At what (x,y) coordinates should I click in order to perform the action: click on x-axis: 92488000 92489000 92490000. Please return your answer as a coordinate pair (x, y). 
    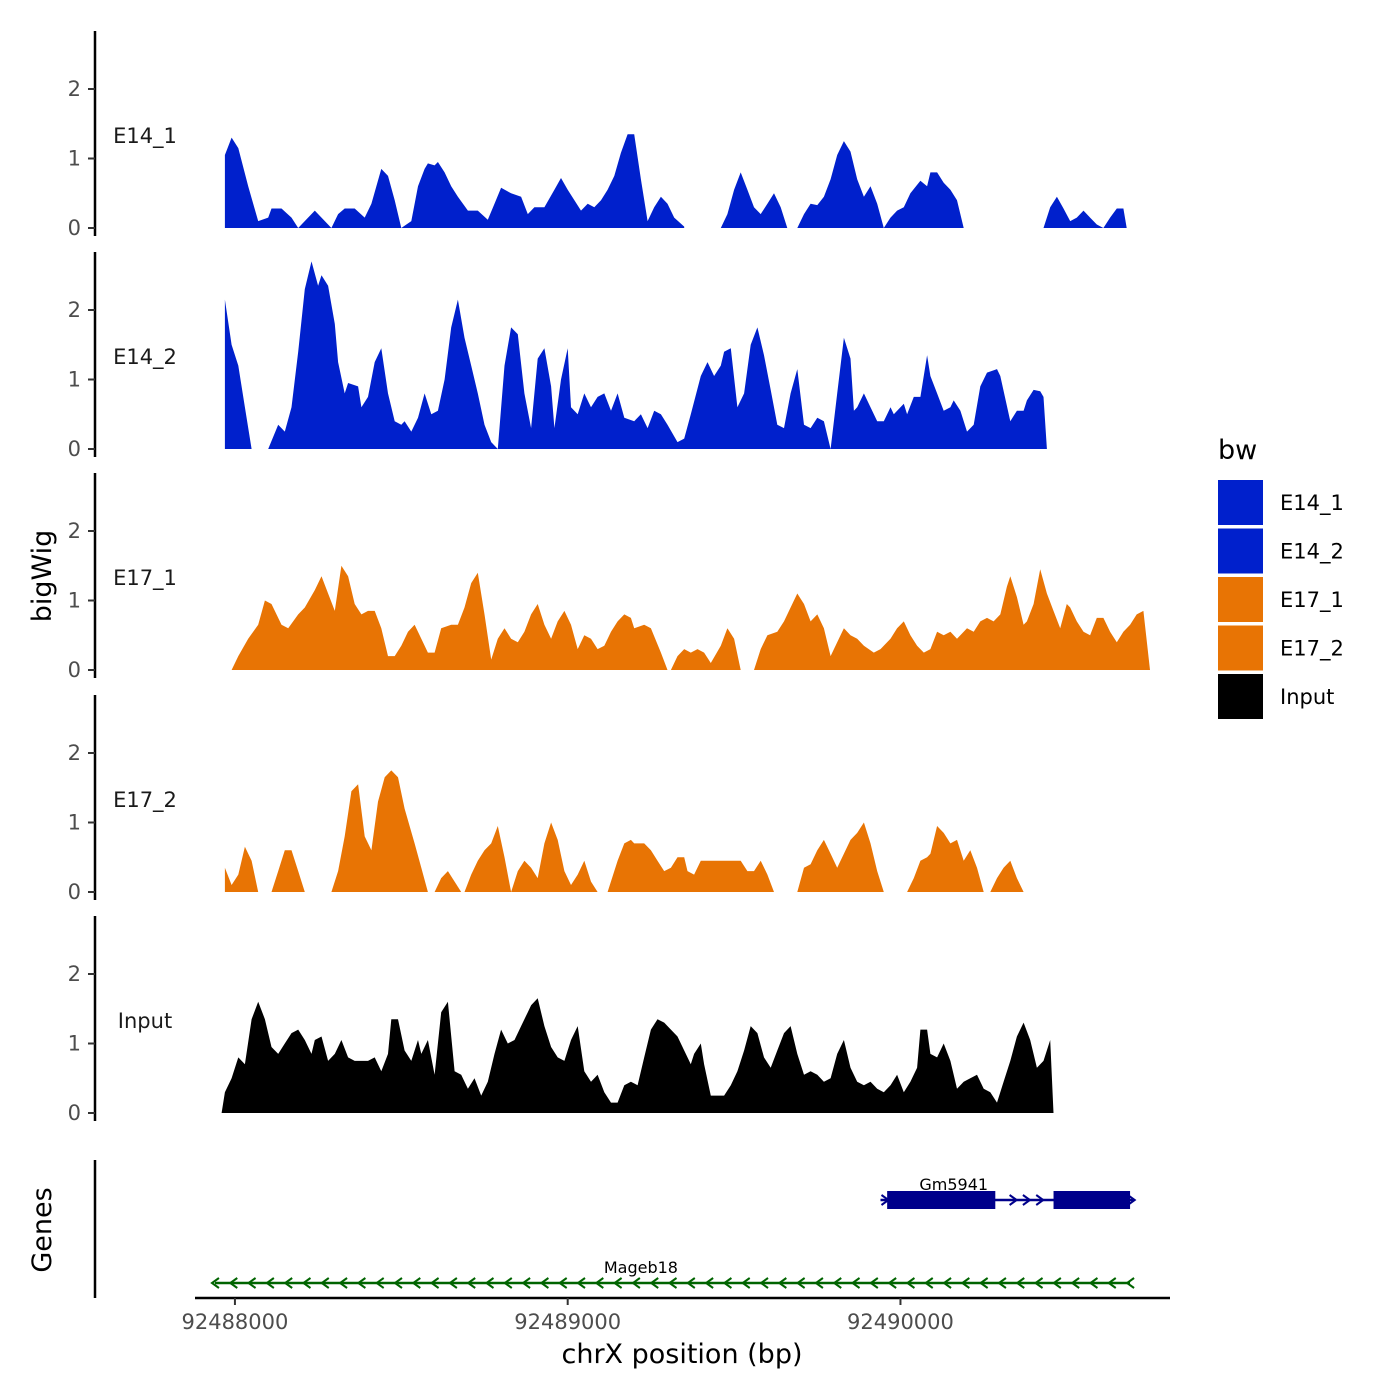
    Looking at the image, I should click on (675, 1315).